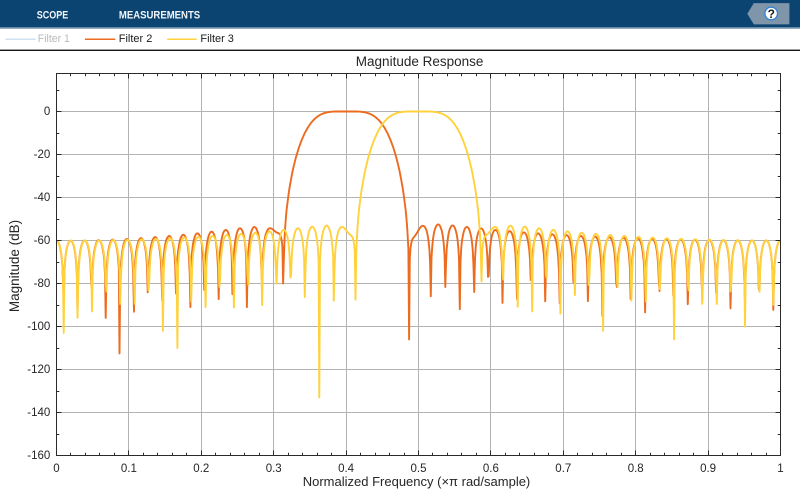 The image size is (800, 500). What do you see at coordinates (159, 15) in the screenshot?
I see `svg-text: MEASUREMENTS` at bounding box center [159, 15].